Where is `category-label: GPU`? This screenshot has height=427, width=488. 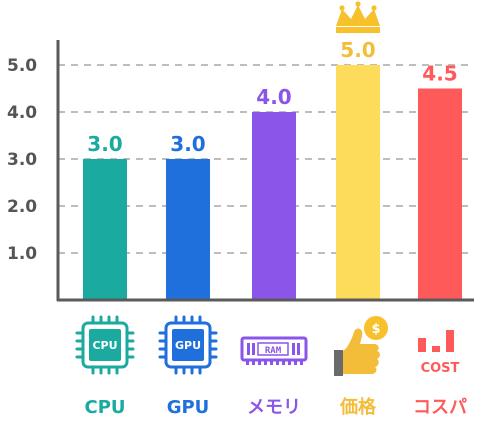 category-label: GPU is located at coordinates (188, 407).